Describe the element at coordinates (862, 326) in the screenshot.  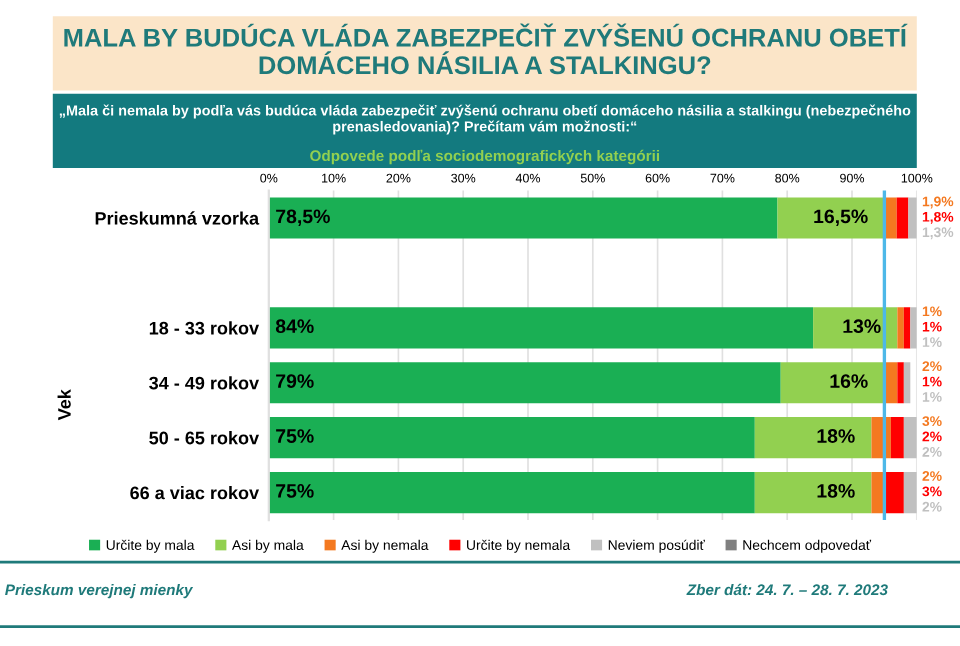
I see `data-label: 13%` at that location.